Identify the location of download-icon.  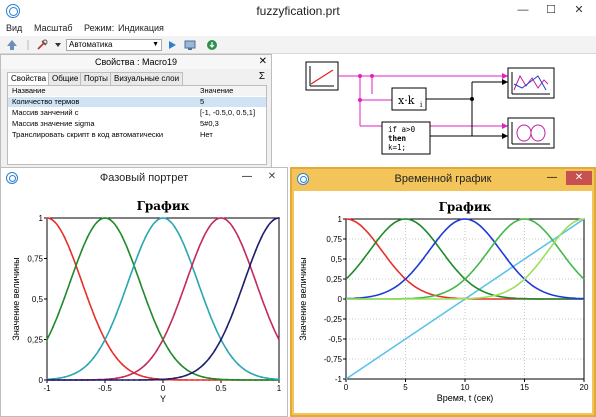
(212, 45).